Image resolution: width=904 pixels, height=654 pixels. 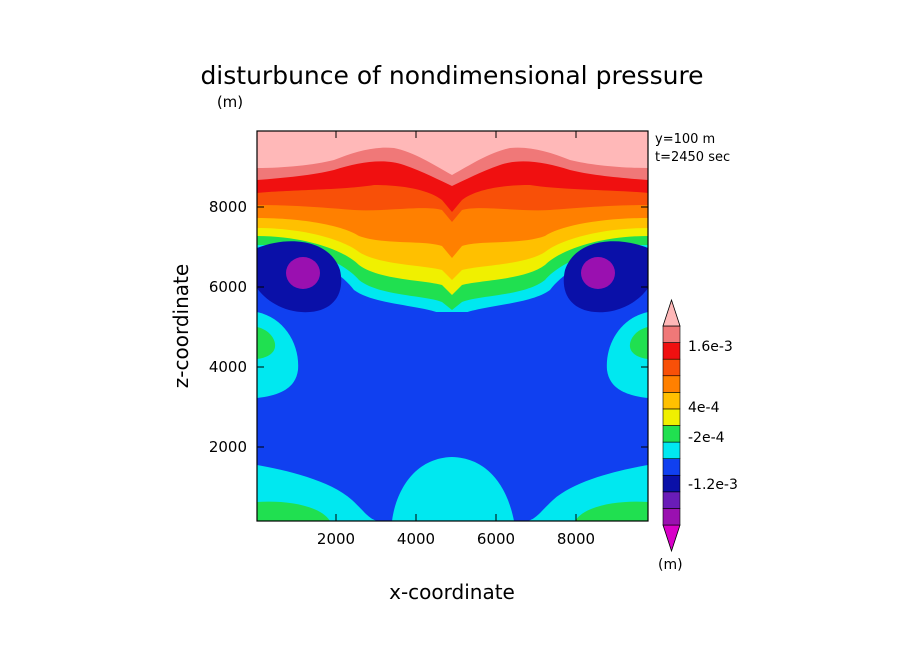 What do you see at coordinates (671, 312) in the screenshot?
I see `colorbar-upper-triangle` at bounding box center [671, 312].